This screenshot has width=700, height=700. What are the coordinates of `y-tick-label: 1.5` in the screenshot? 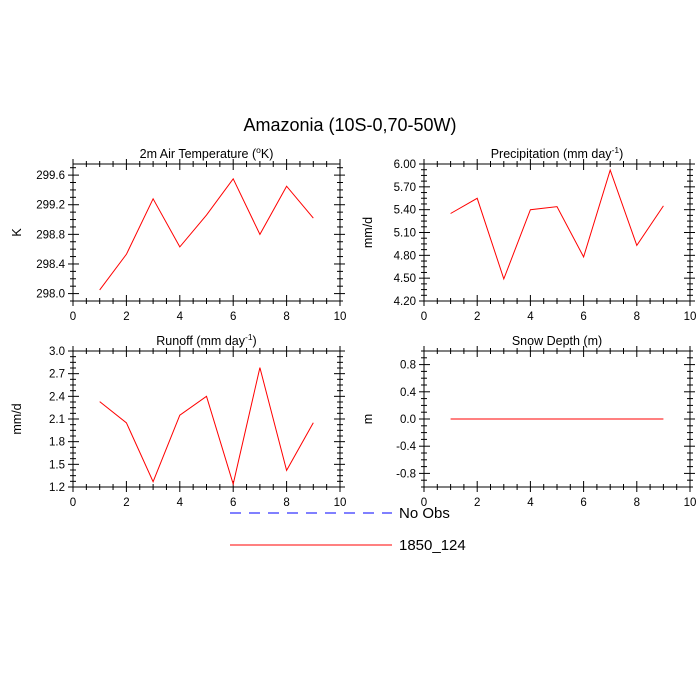 It's located at (57, 465).